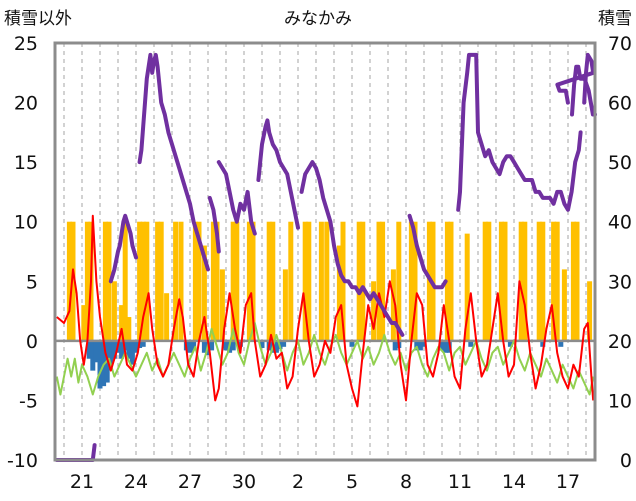 The image size is (636, 501). What do you see at coordinates (460, 482) in the screenshot?
I see `x-tick-label: 11` at bounding box center [460, 482].